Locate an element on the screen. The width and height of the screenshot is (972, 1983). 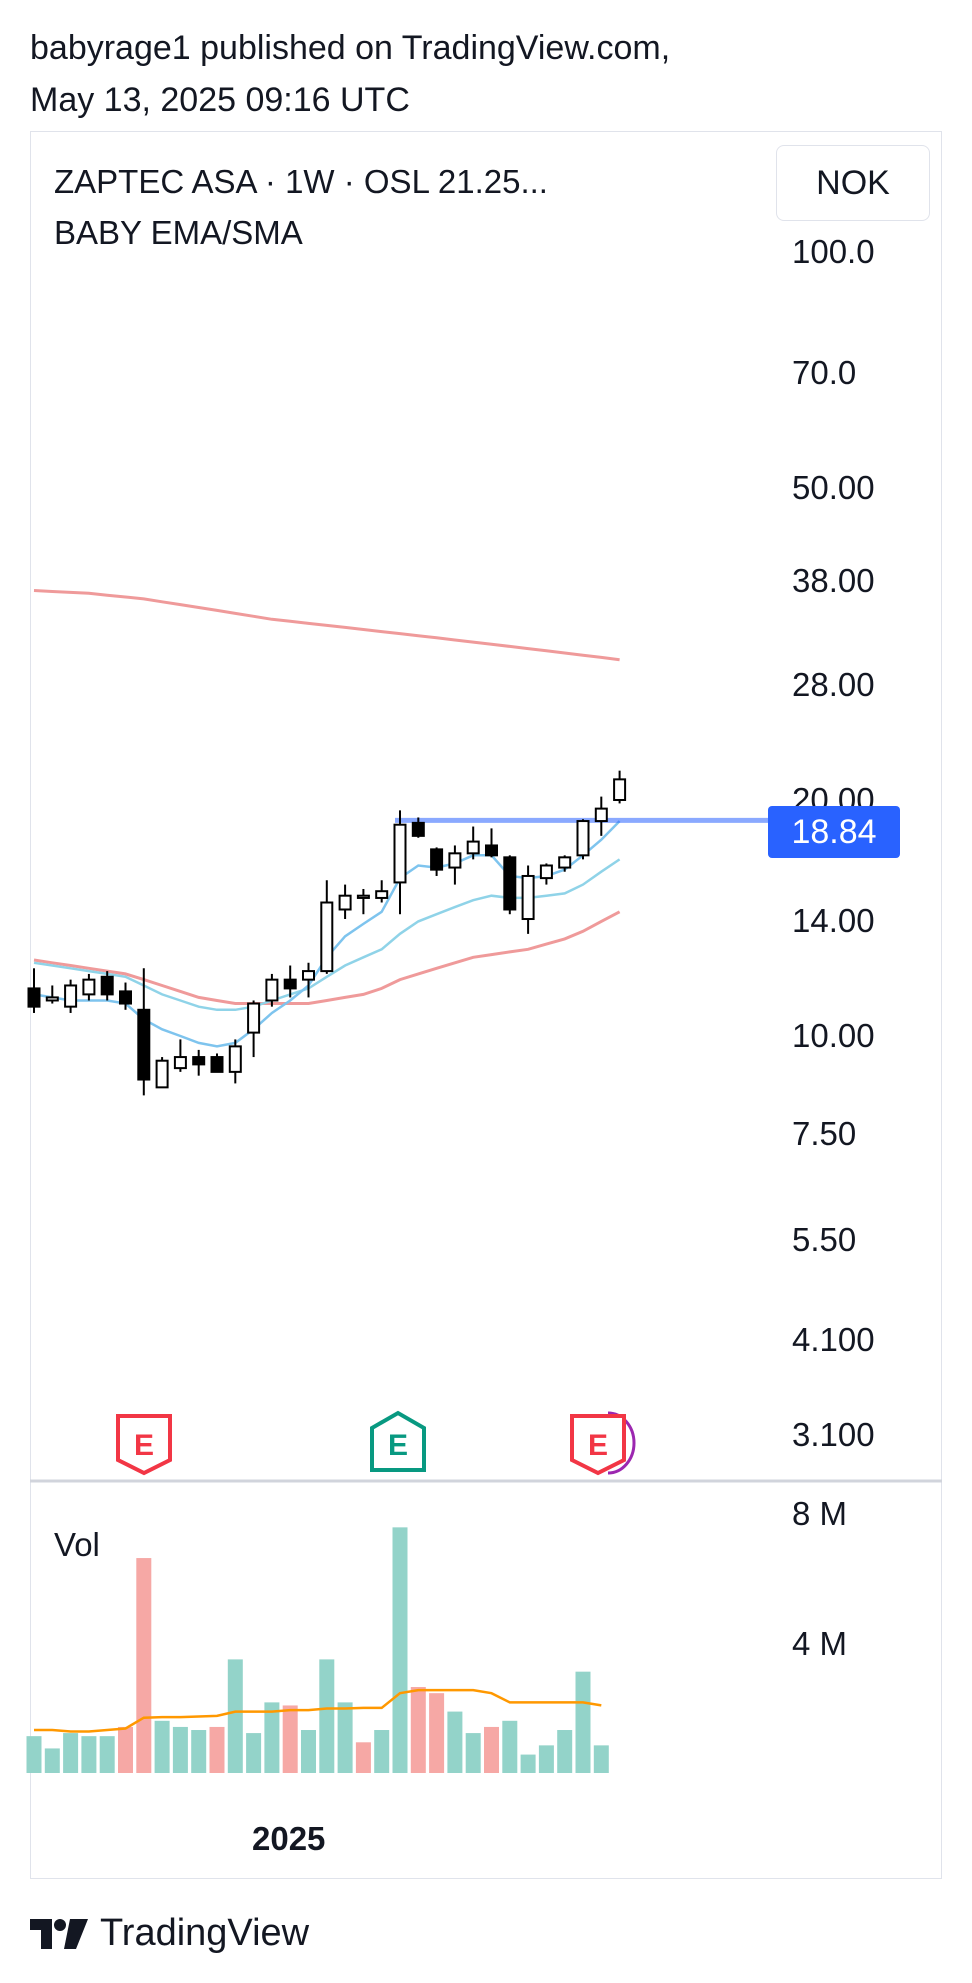
price-axis-label: 3.100 is located at coordinates (833, 1434).